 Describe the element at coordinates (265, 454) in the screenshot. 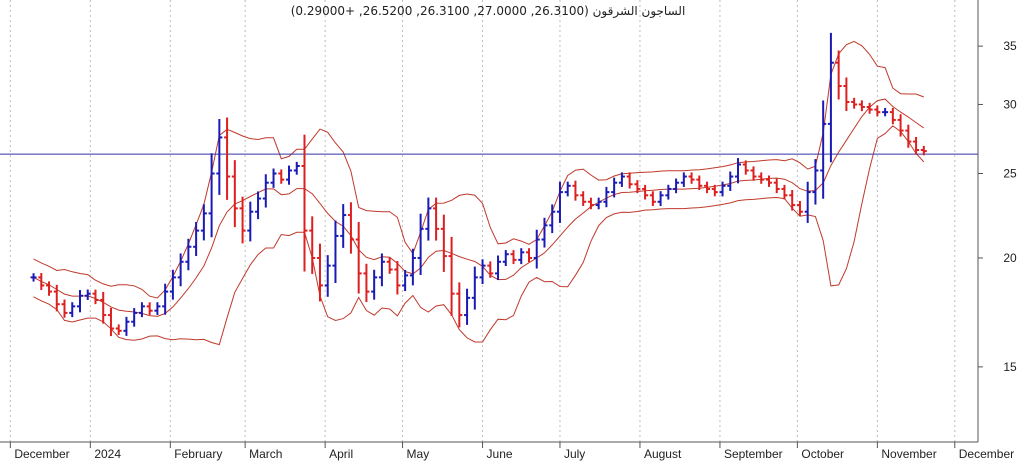

I see `x-tick-label: March` at that location.